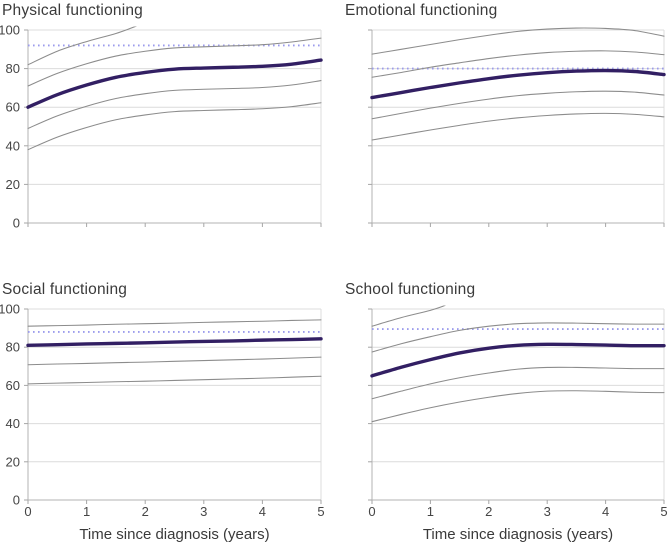 The image size is (669, 553). What do you see at coordinates (518, 534) in the screenshot?
I see `x-axis-title-right: Time since diagnosis (years)` at bounding box center [518, 534].